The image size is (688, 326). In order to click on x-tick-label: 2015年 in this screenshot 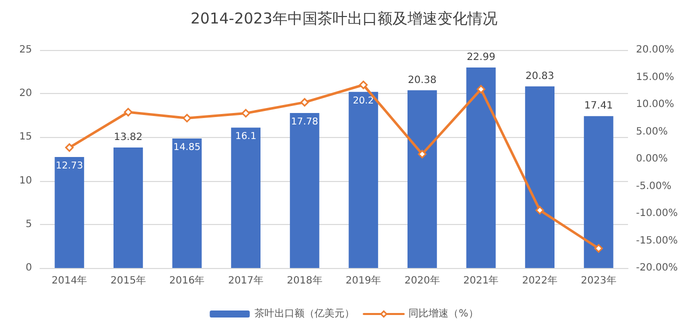, I will do `click(128, 280)`.